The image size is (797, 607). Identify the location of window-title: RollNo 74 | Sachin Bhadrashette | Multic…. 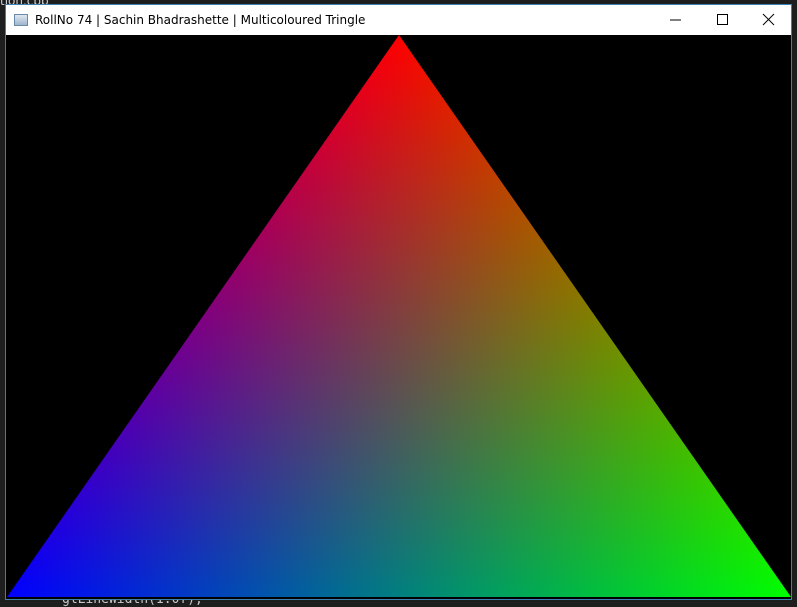
(200, 20).